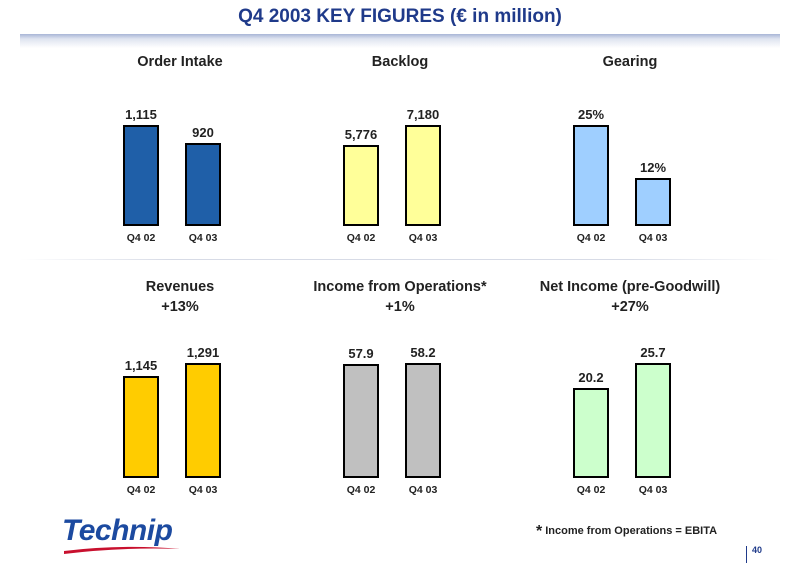  Describe the element at coordinates (180, 287) in the screenshot. I see `chart-title-3: Revenues` at that location.